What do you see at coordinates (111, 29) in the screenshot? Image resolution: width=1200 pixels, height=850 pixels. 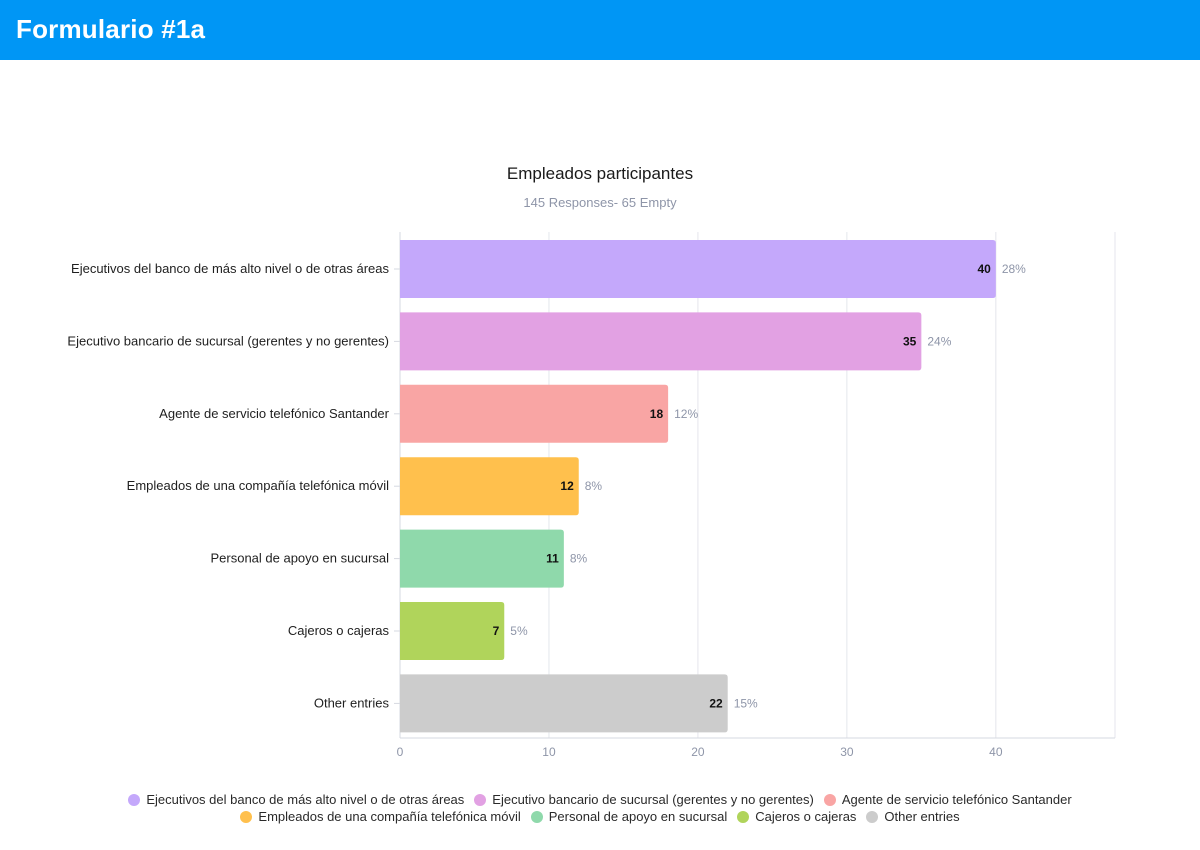 I see `page-title: Formulario #1a` at bounding box center [111, 29].